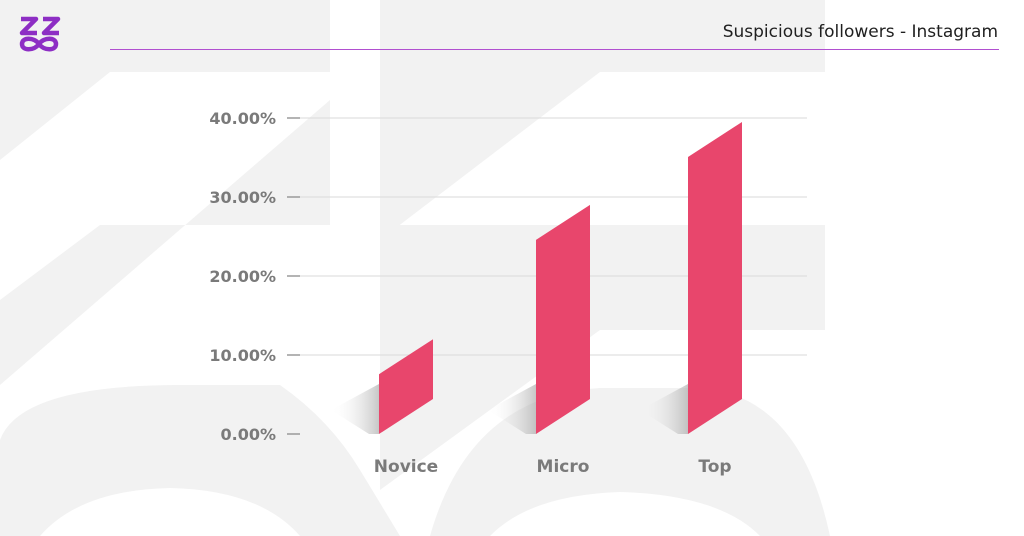 Image resolution: width=1024 pixels, height=536 pixels. I want to click on page-title: Suspicious followers - Instagram, so click(860, 32).